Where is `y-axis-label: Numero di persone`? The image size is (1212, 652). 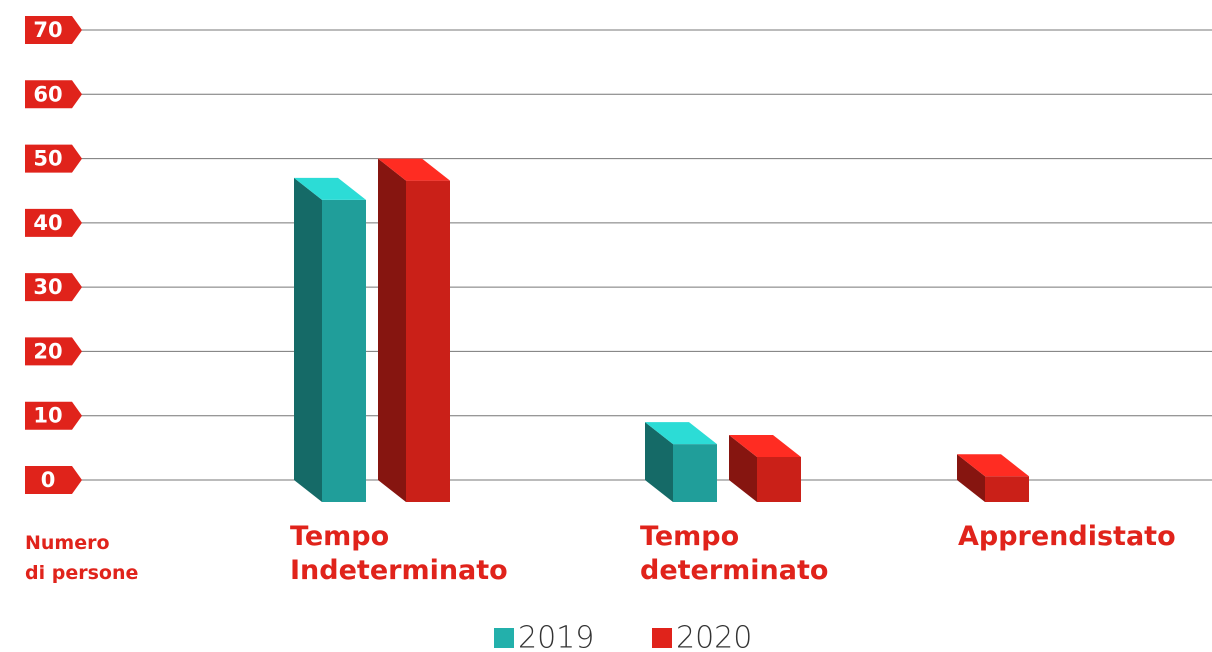 y-axis-label: Numero di persone is located at coordinates (82, 558).